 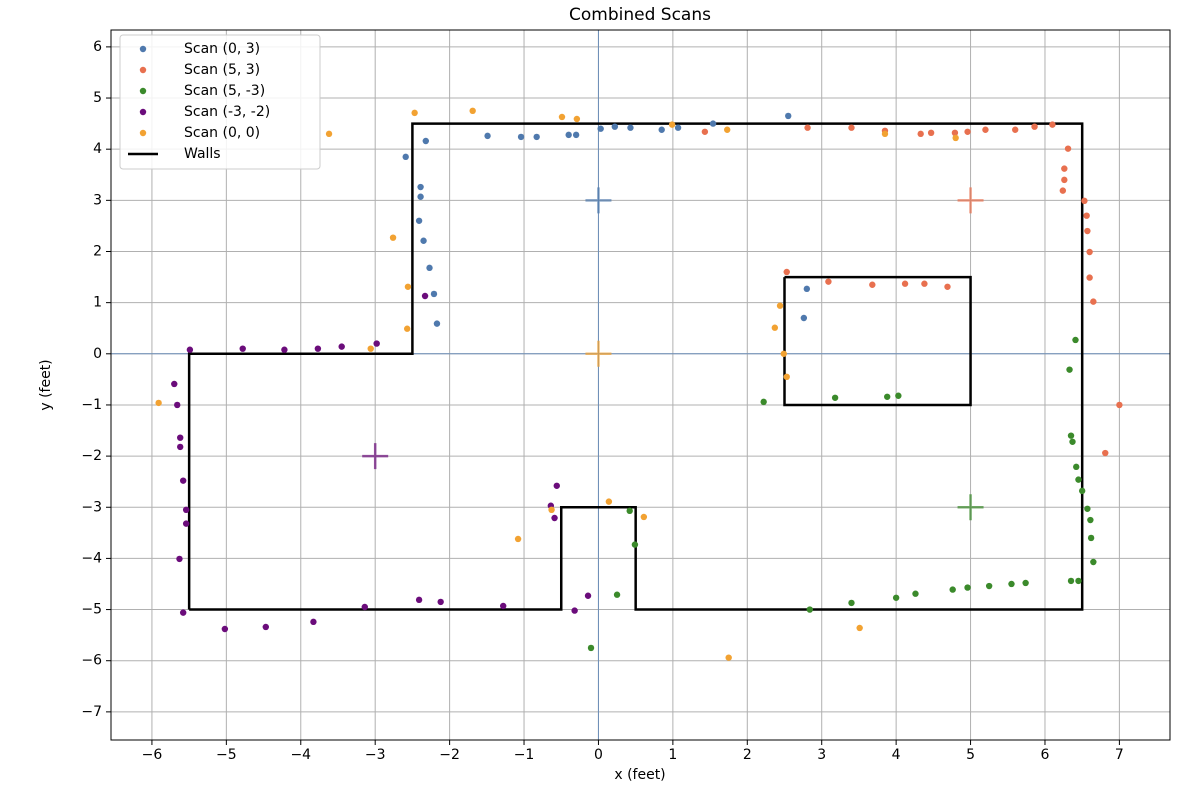 I want to click on legend-label: Scan (0, 0), so click(x=222, y=133).